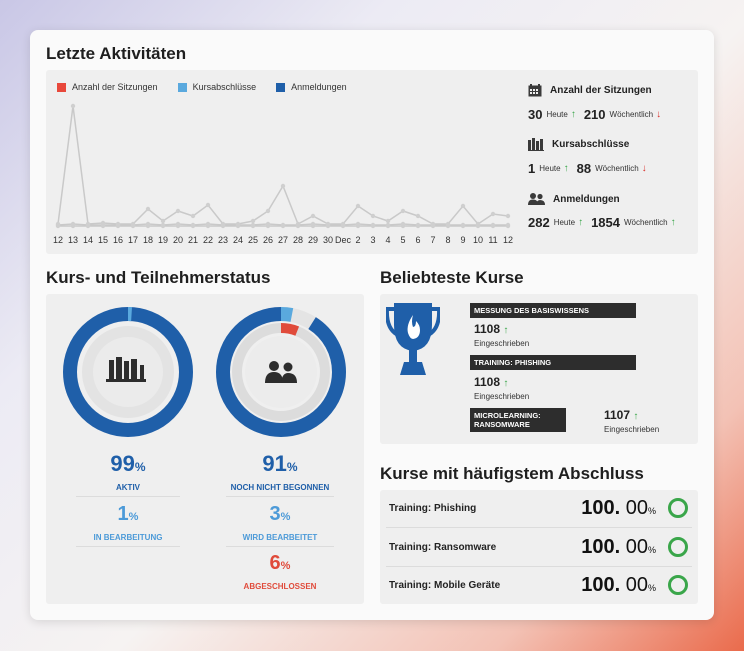  What do you see at coordinates (659, 114) in the screenshot?
I see `arrow-down-icon: ↓` at bounding box center [659, 114].